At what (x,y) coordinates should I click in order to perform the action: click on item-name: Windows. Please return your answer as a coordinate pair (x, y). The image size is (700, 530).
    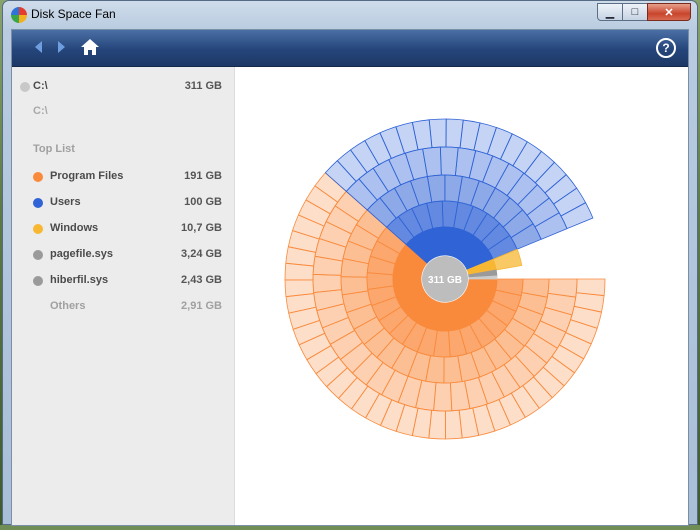
    Looking at the image, I should click on (74, 228).